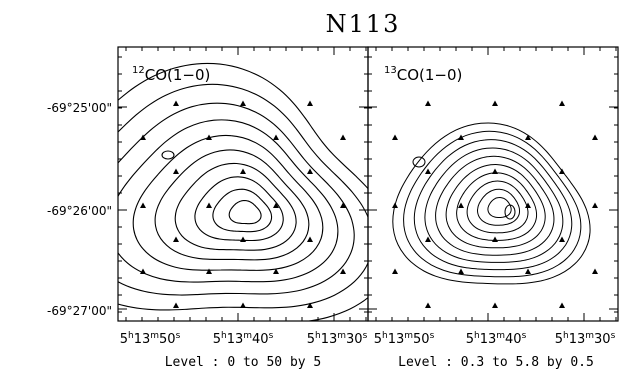 This screenshot has width=623, height=373. What do you see at coordinates (430, 75) in the screenshot?
I see `panel-13co-label-main: CO(1−0)` at bounding box center [430, 75].